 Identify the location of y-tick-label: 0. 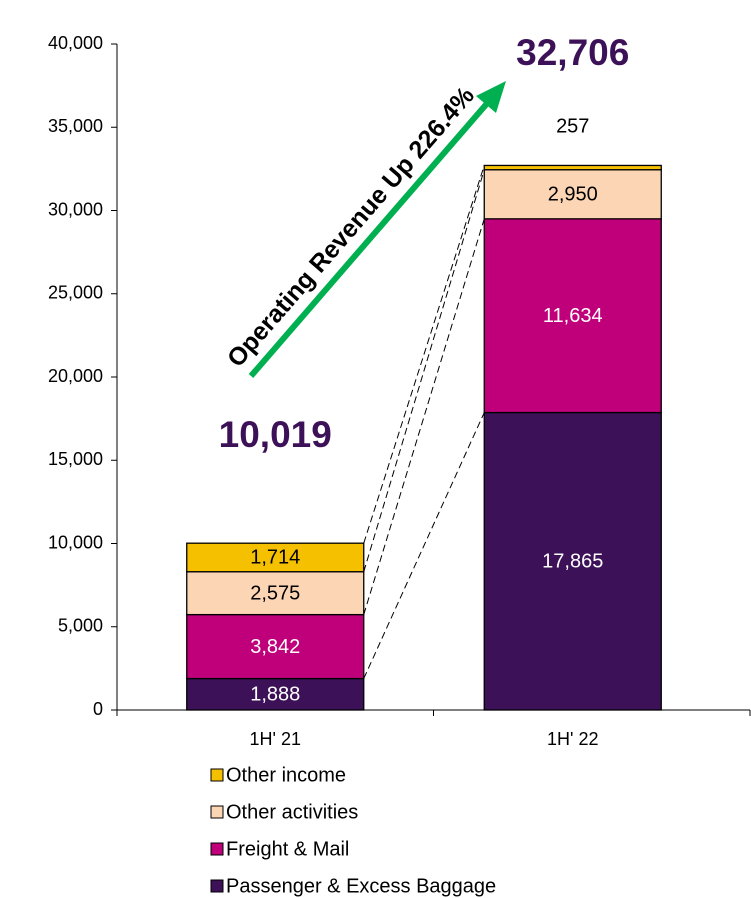
(98, 709).